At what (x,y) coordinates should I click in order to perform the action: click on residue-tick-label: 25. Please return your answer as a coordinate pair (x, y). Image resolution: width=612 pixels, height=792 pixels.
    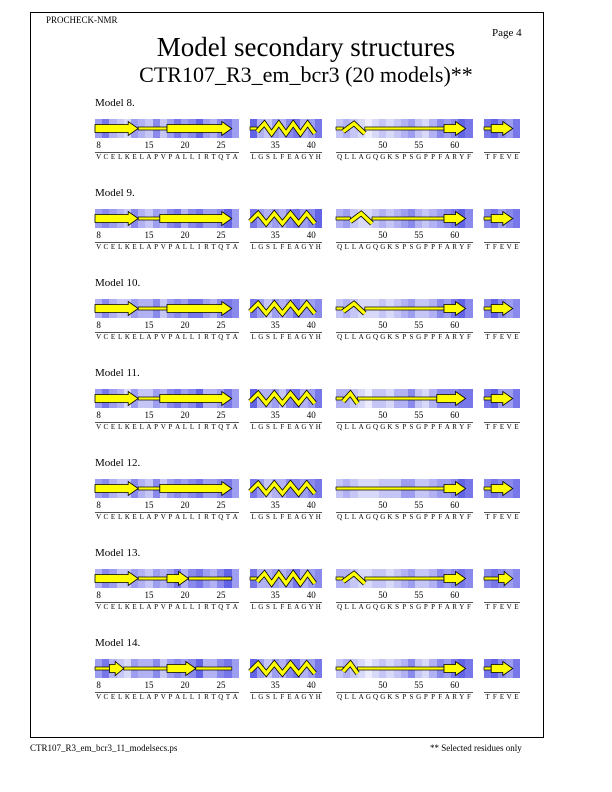
    Looking at the image, I should click on (221, 415).